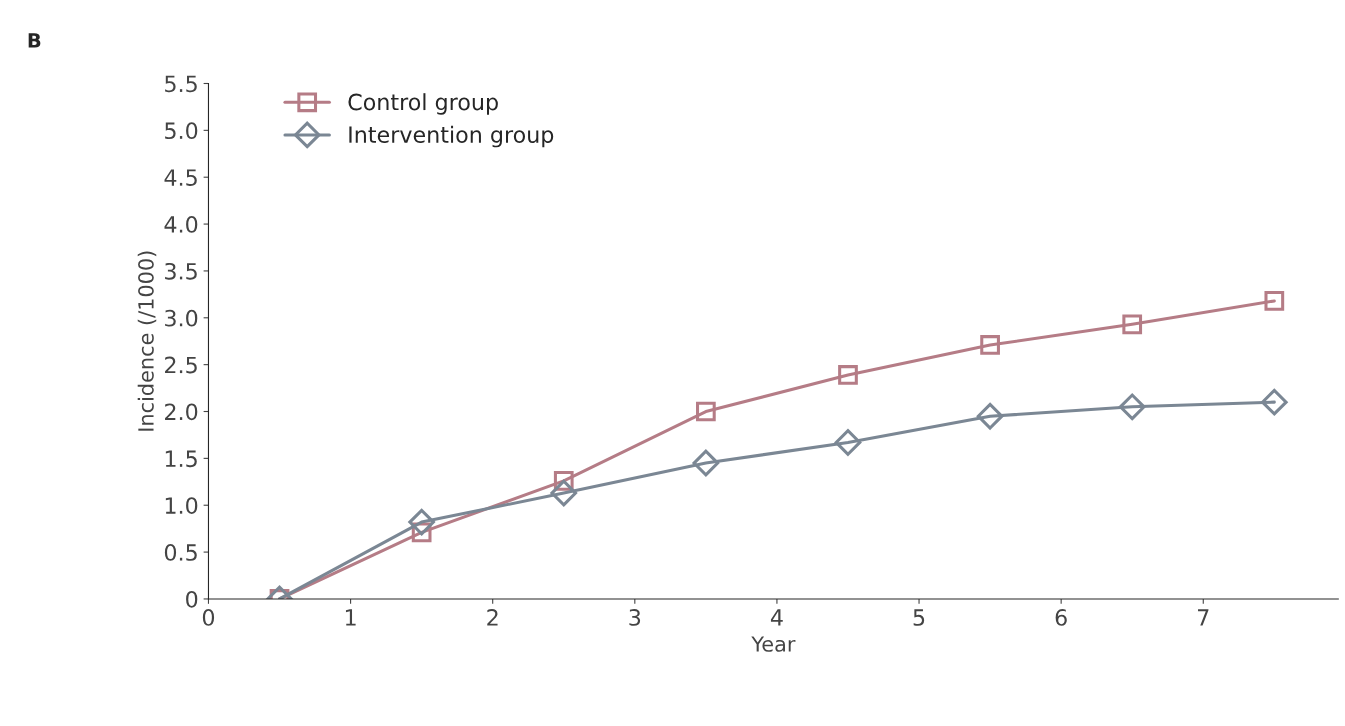  I want to click on y-tick-label: 5.0, so click(181, 131).